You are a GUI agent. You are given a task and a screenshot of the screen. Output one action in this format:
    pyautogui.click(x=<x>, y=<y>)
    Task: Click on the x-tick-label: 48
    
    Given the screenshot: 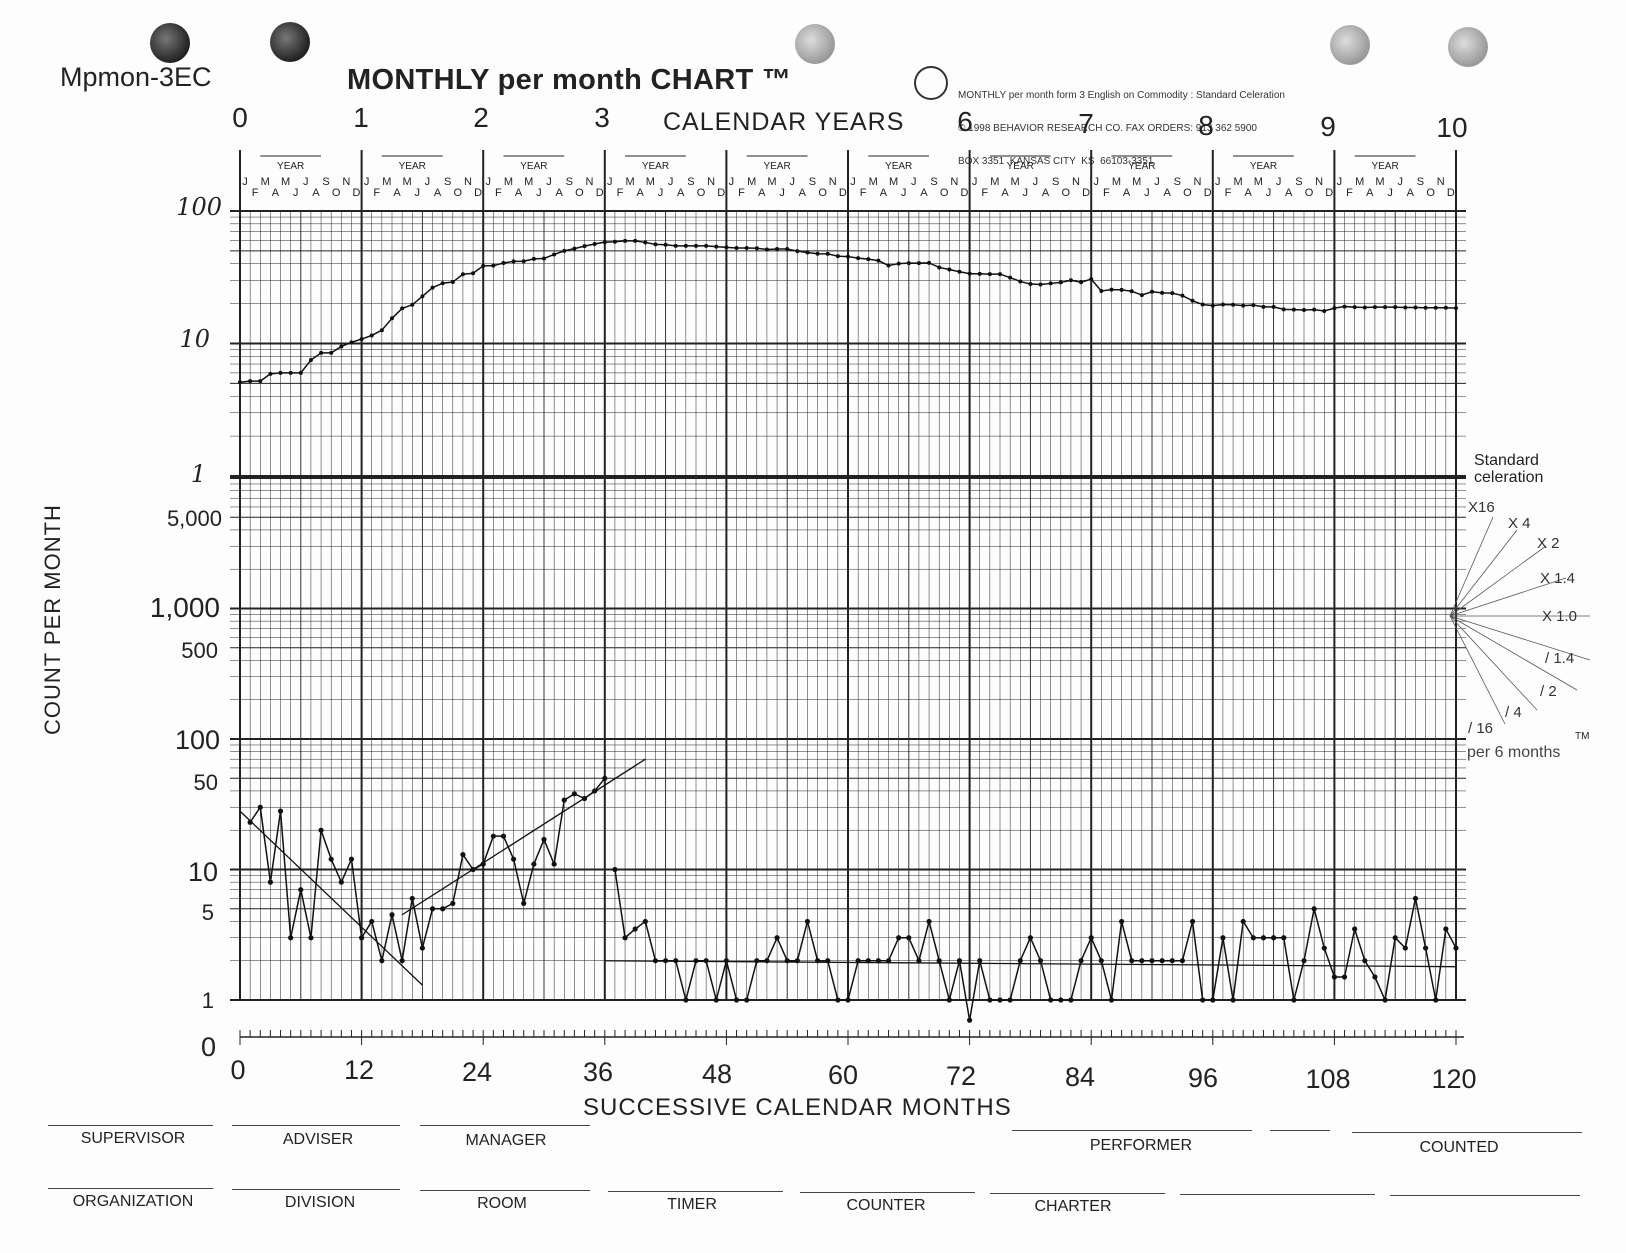 What is the action you would take?
    pyautogui.click(x=717, y=1074)
    